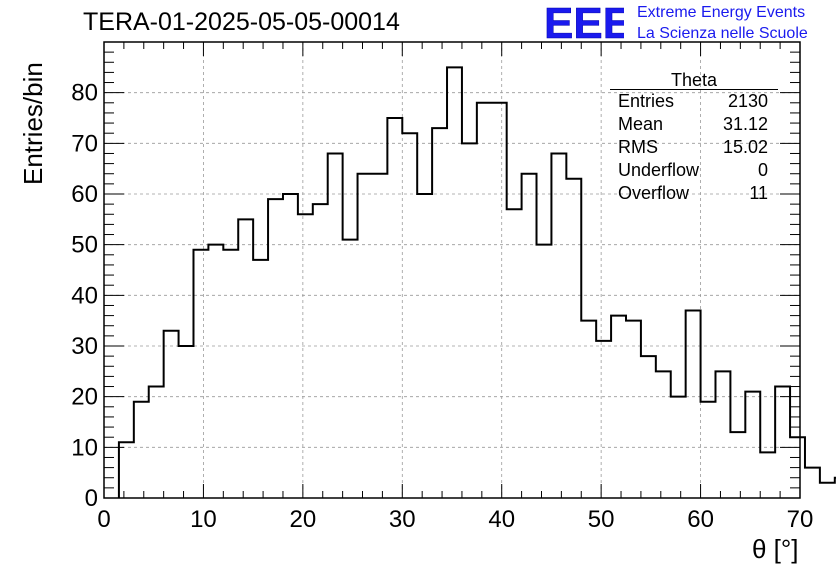 This screenshot has width=836, height=572. I want to click on stats-label: Mean, so click(641, 124).